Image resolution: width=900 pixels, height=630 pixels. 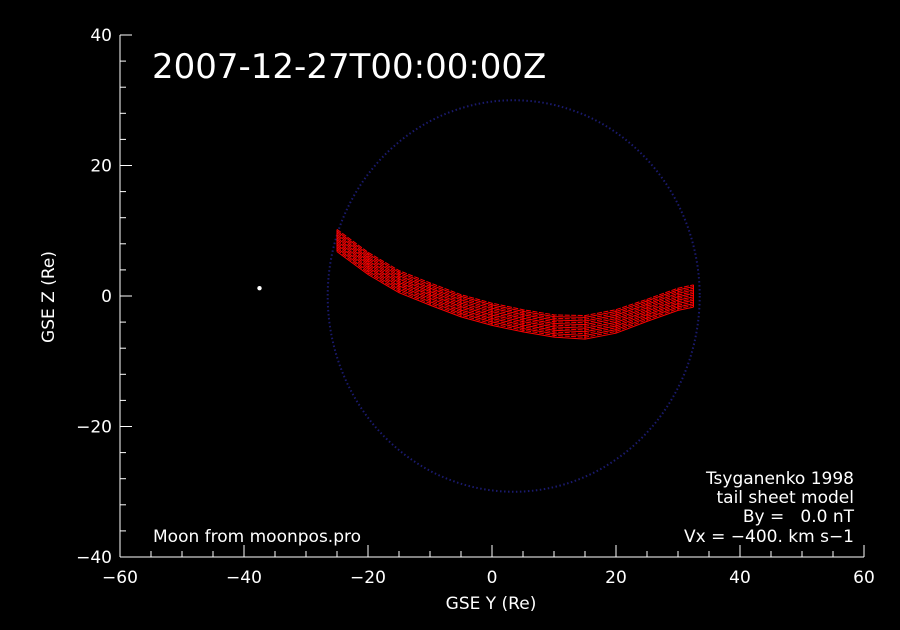 What do you see at coordinates (769, 537) in the screenshot?
I see `model-vx-line: Vx = −400. km s−1` at bounding box center [769, 537].